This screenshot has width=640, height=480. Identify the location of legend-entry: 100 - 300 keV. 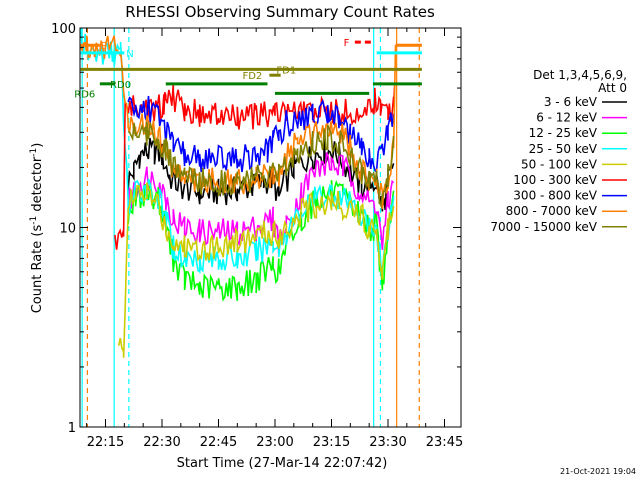
(570, 180).